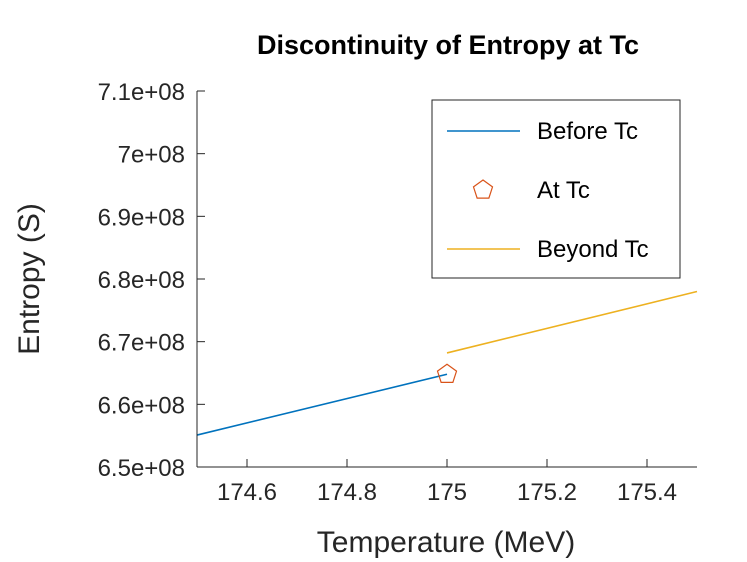 Image resolution: width=747 pixels, height=562 pixels. I want to click on x-ticks: 174.6 174.8 175 175.2 175.4, so click(447, 482).